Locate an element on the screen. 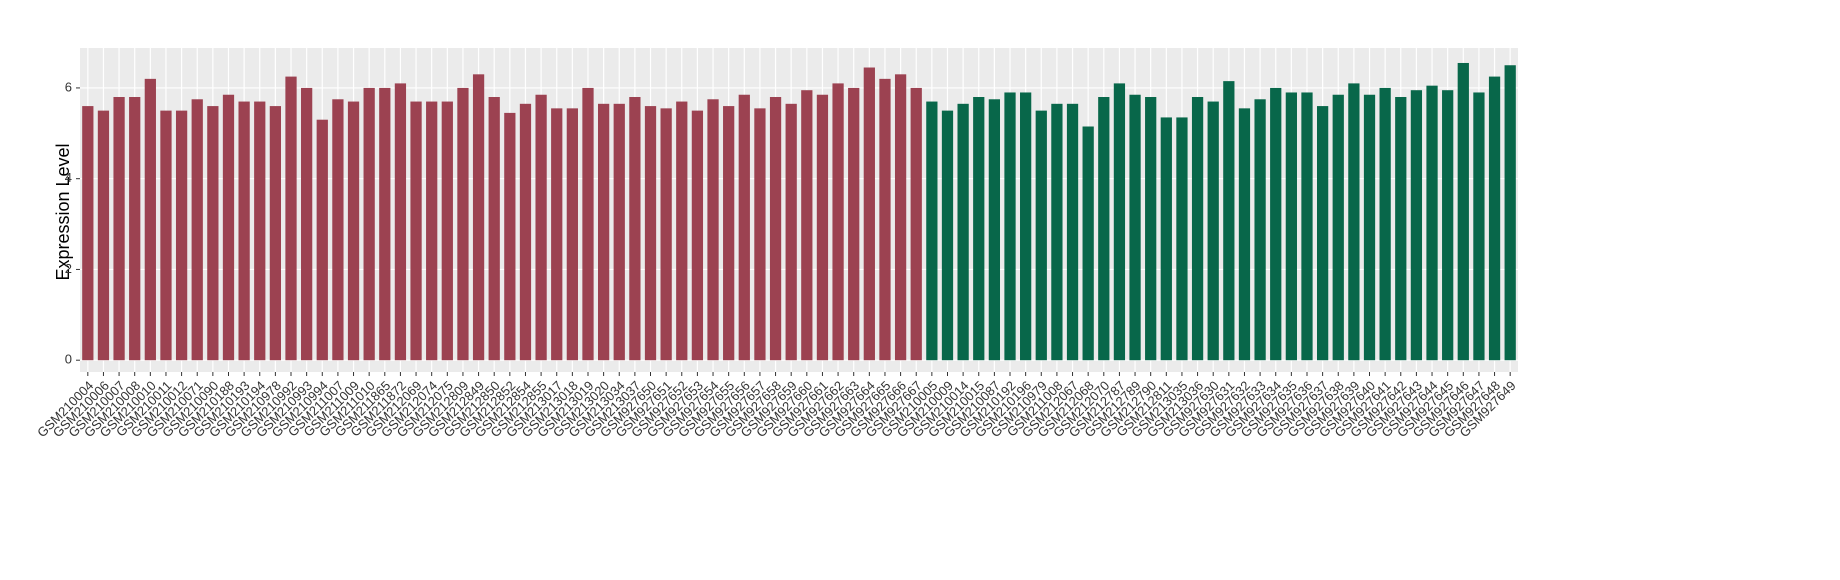 The width and height of the screenshot is (1840, 580). y-tick-label: 6 is located at coordinates (68, 86).